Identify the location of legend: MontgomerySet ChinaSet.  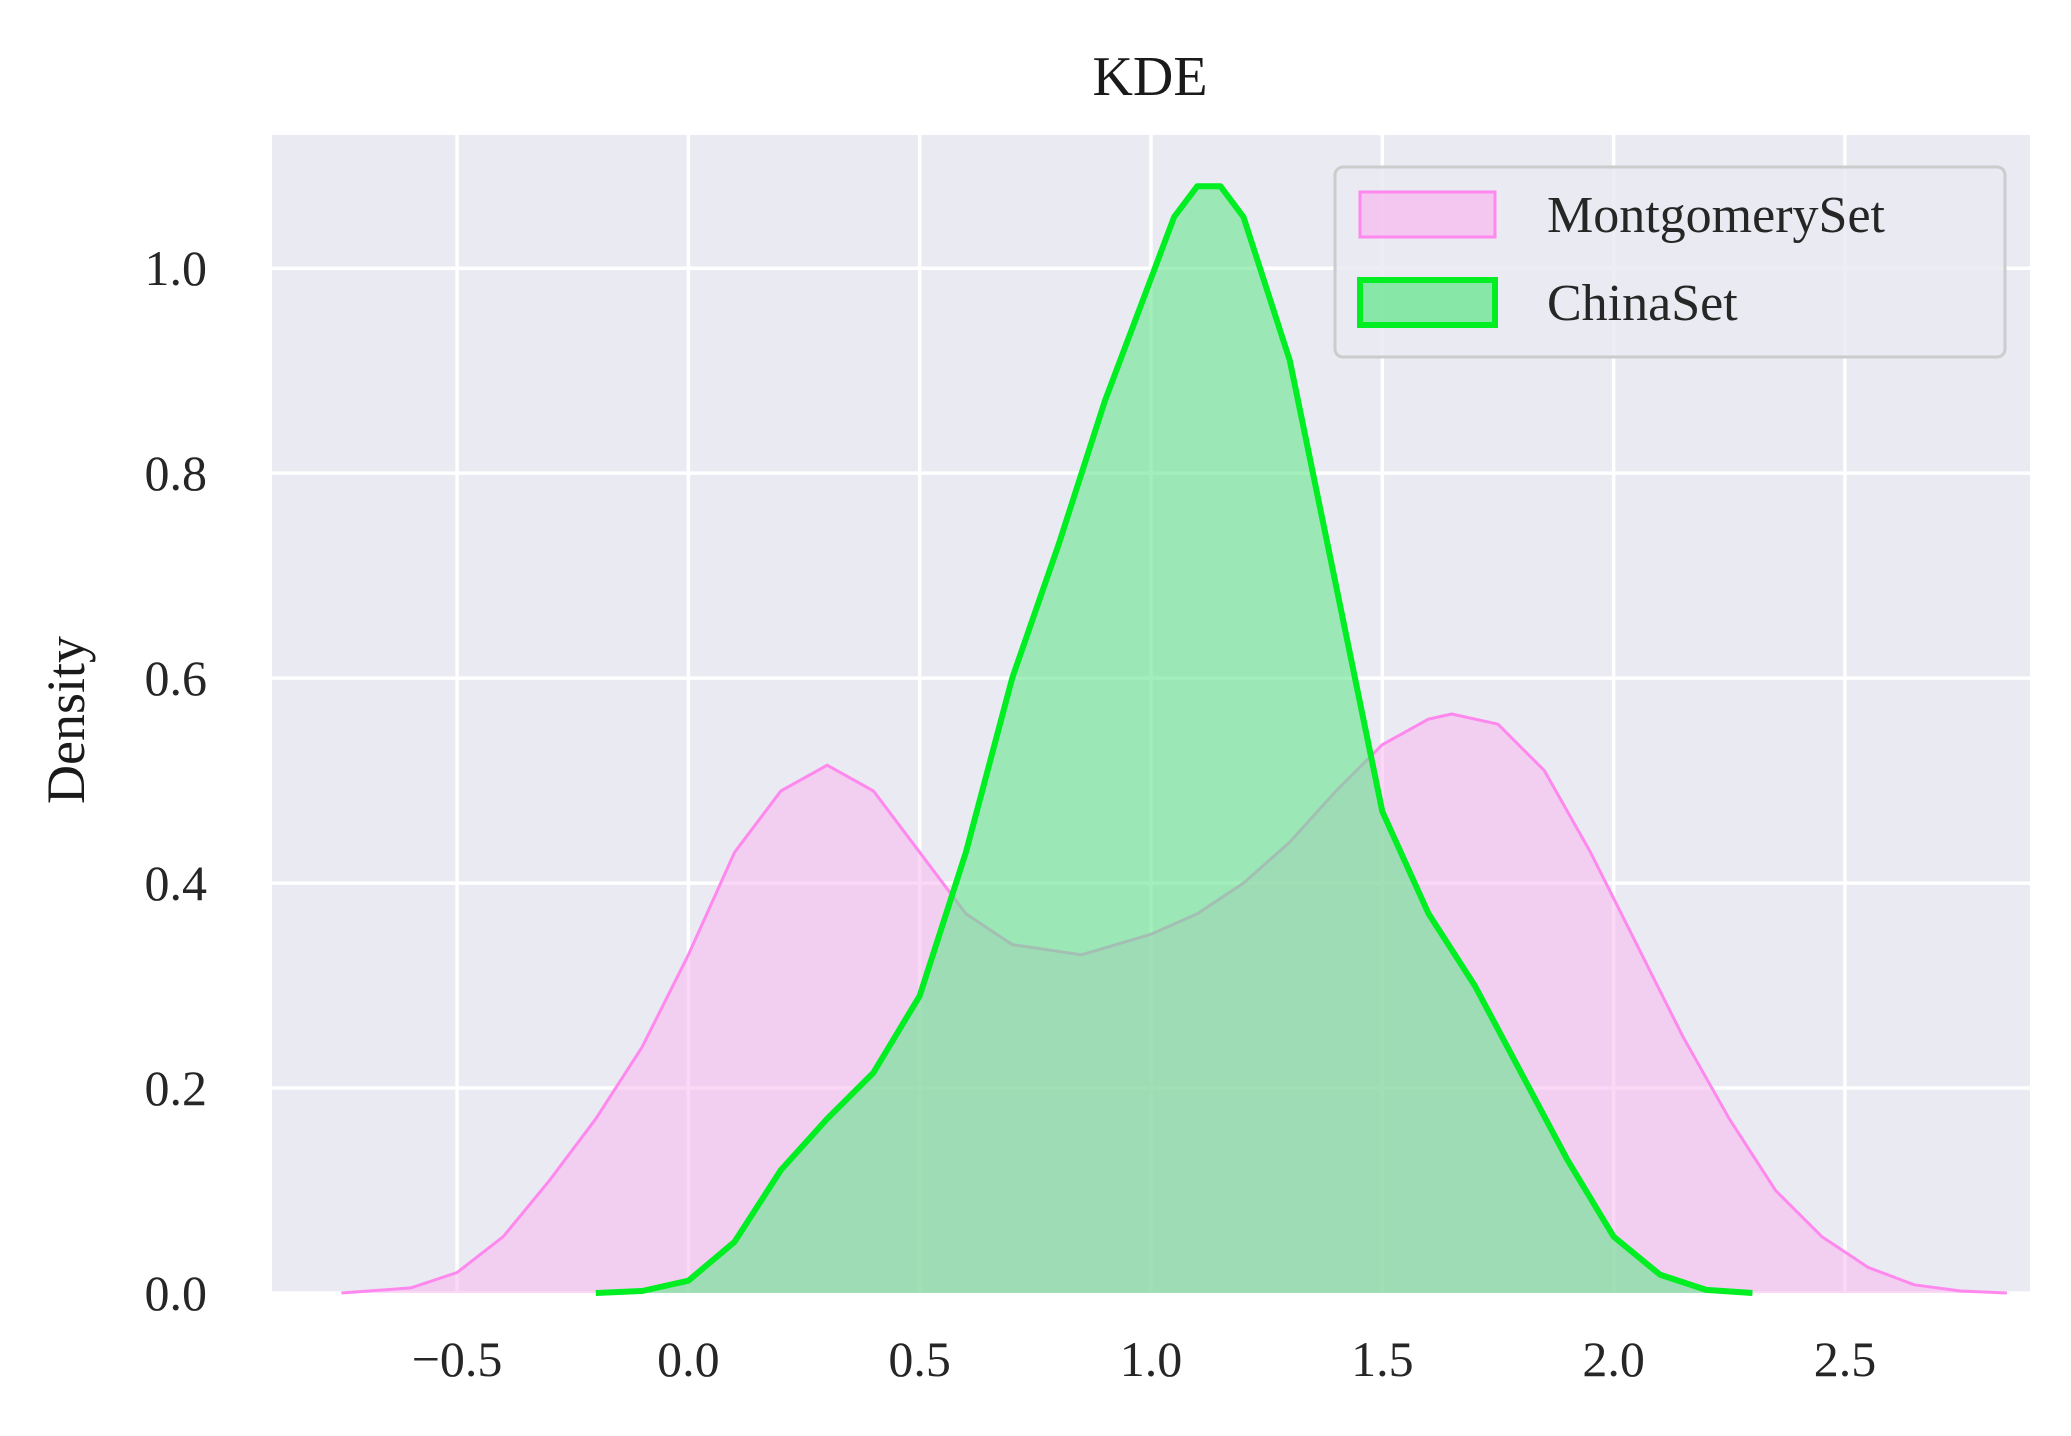
(1670, 262).